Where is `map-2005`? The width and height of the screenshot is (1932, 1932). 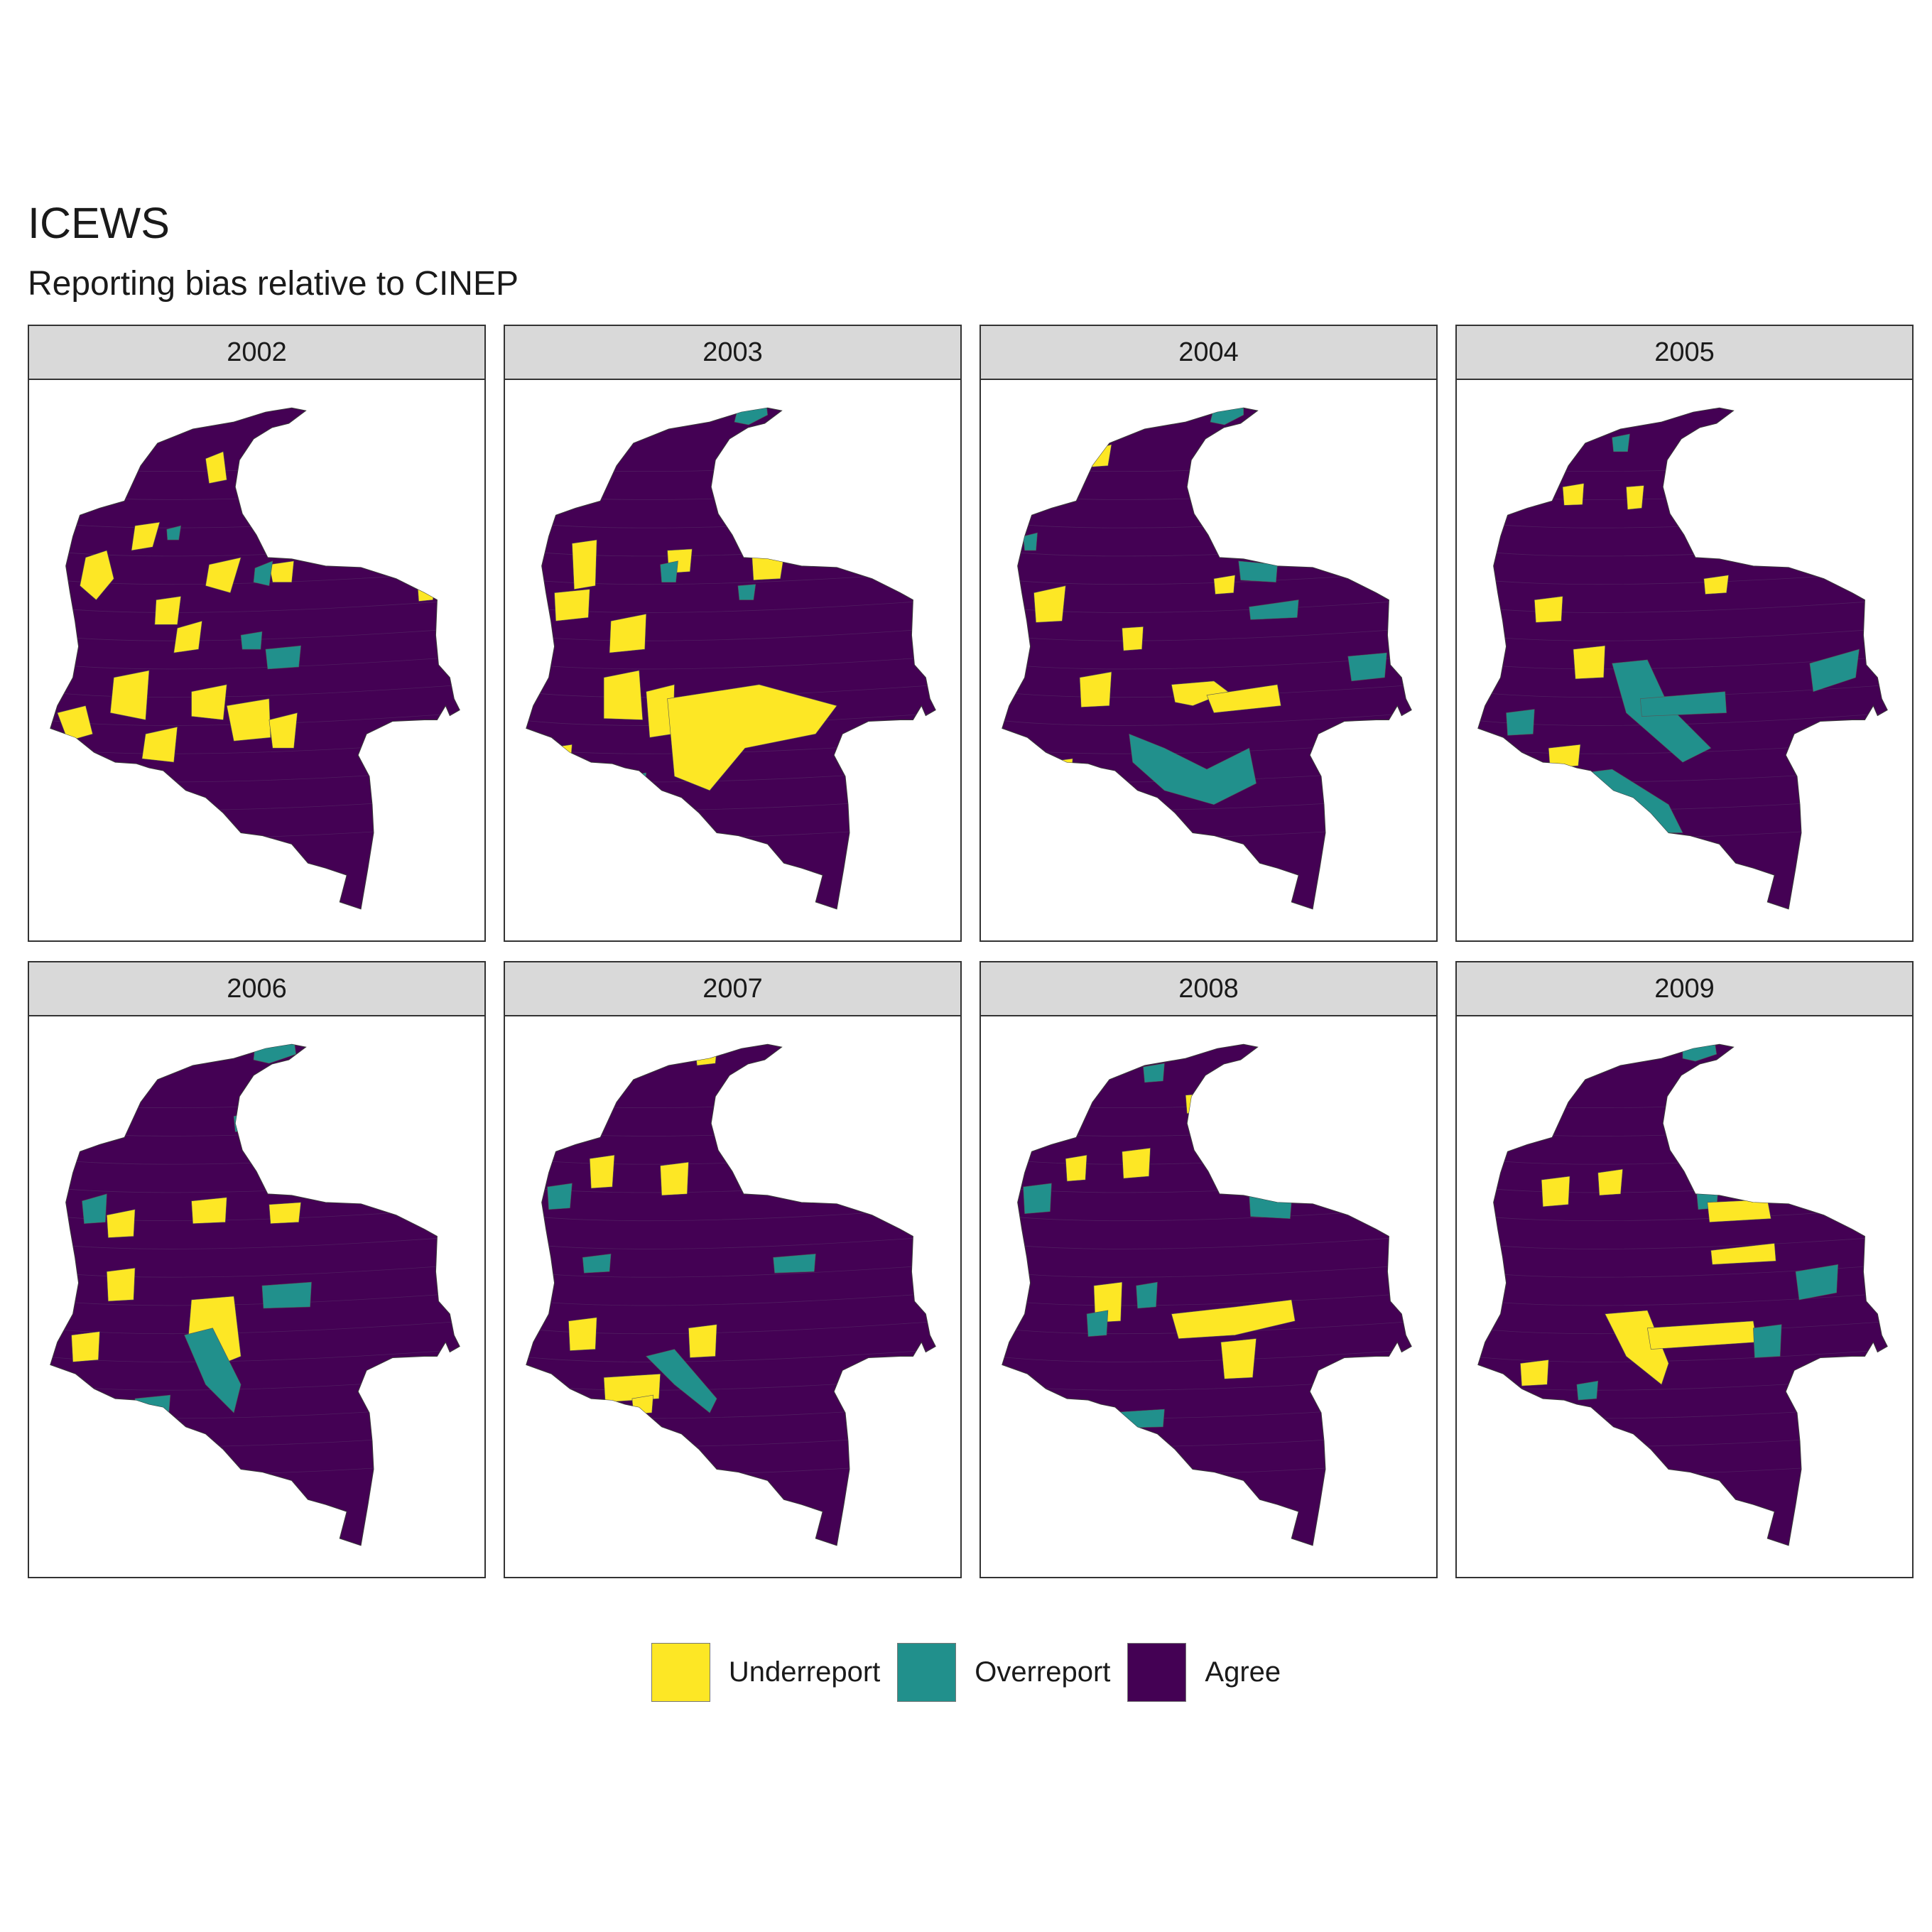
map-2005 is located at coordinates (1685, 661).